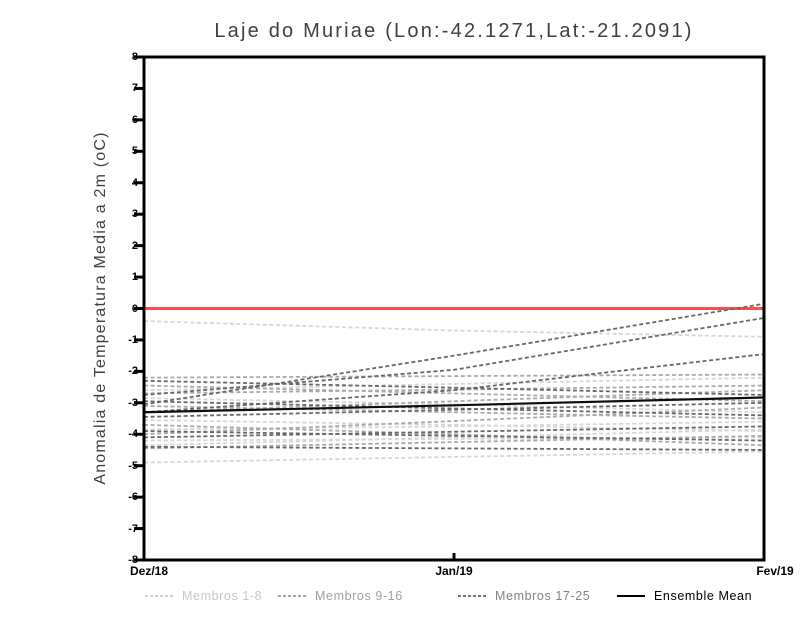 This screenshot has height=618, width=800. Describe the element at coordinates (133, 434) in the screenshot. I see `y-tick-label: -4` at that location.